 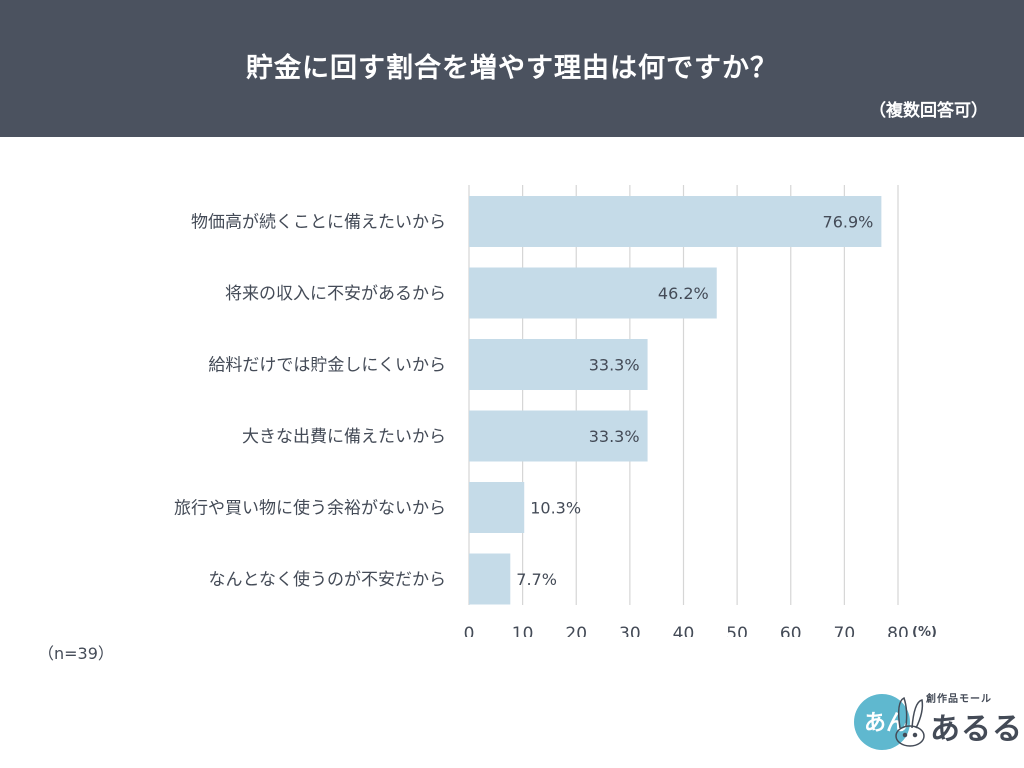 I want to click on sample-size-note: （n=39）, so click(x=76, y=653).